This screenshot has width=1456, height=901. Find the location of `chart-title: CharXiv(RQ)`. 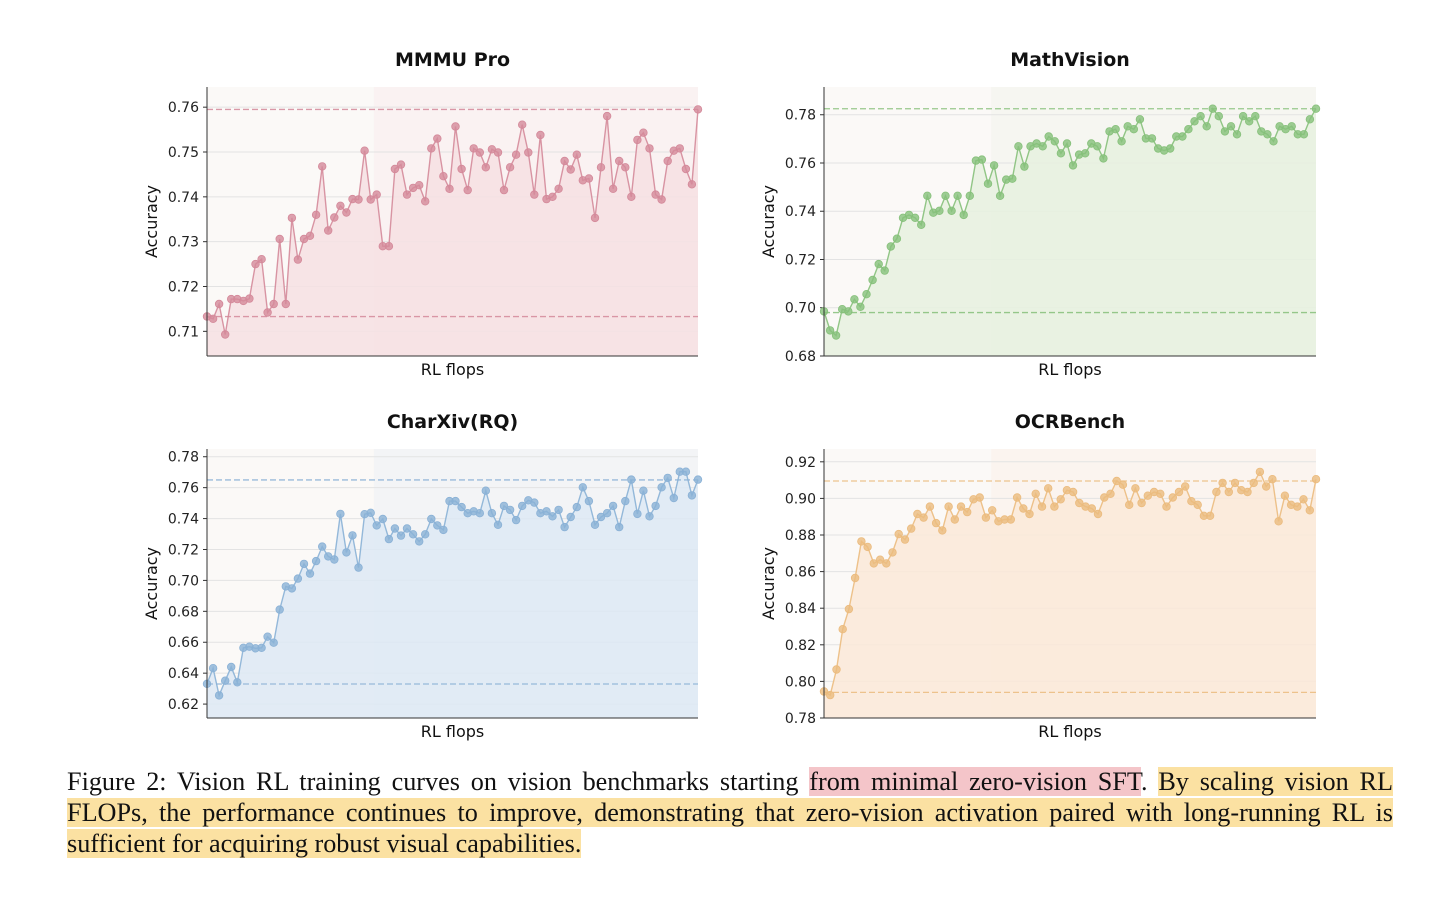

chart-title: CharXiv(RQ) is located at coordinates (452, 422).